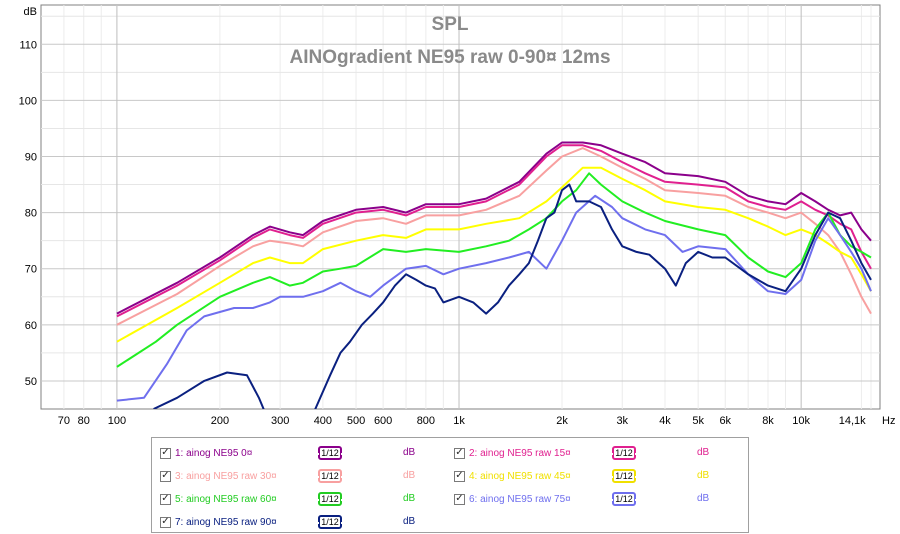 This screenshot has height=534, width=900. Describe the element at coordinates (725, 421) in the screenshot. I see `x-tick-label: 6k` at that location.